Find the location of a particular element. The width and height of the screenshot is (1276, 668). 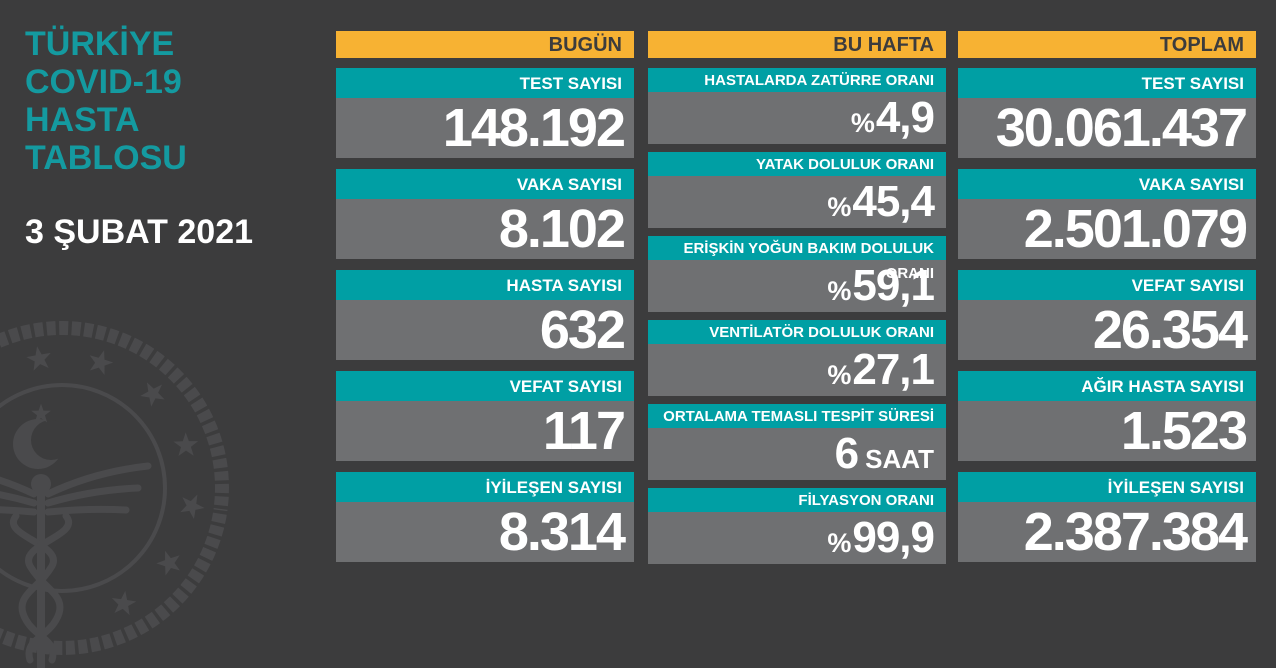

stat-toplam-vefat-sayisi: VEFAT SAYISI 26.354 is located at coordinates (1107, 315).